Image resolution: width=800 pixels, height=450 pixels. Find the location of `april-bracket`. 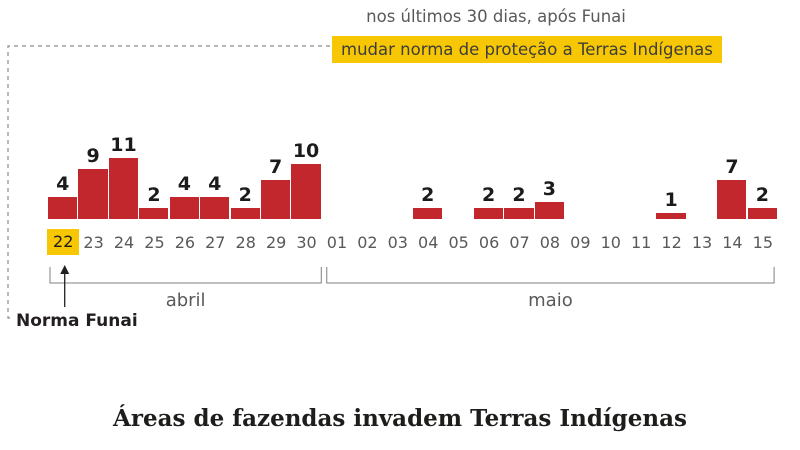

april-bracket is located at coordinates (185, 275).